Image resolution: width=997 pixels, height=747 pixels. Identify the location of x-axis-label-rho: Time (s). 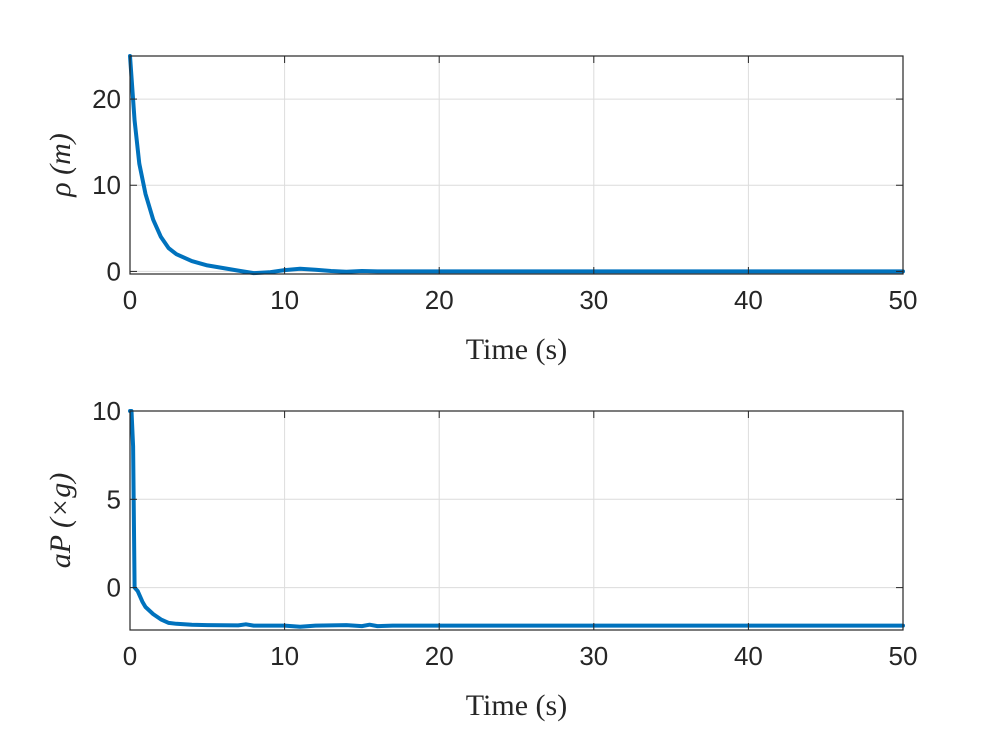
(516, 349).